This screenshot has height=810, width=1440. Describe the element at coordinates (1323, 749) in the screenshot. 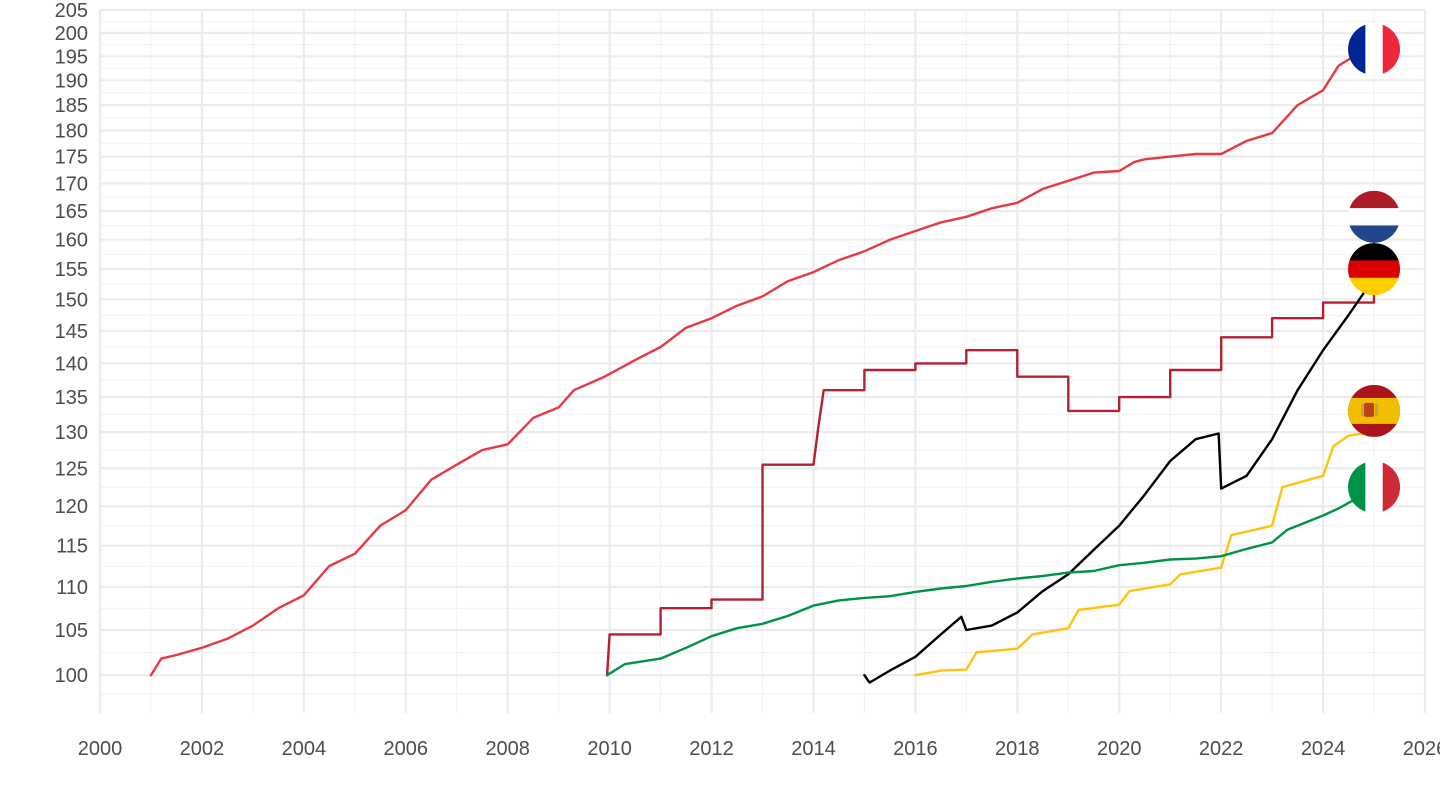

I see `x-tick-label: 2024` at that location.